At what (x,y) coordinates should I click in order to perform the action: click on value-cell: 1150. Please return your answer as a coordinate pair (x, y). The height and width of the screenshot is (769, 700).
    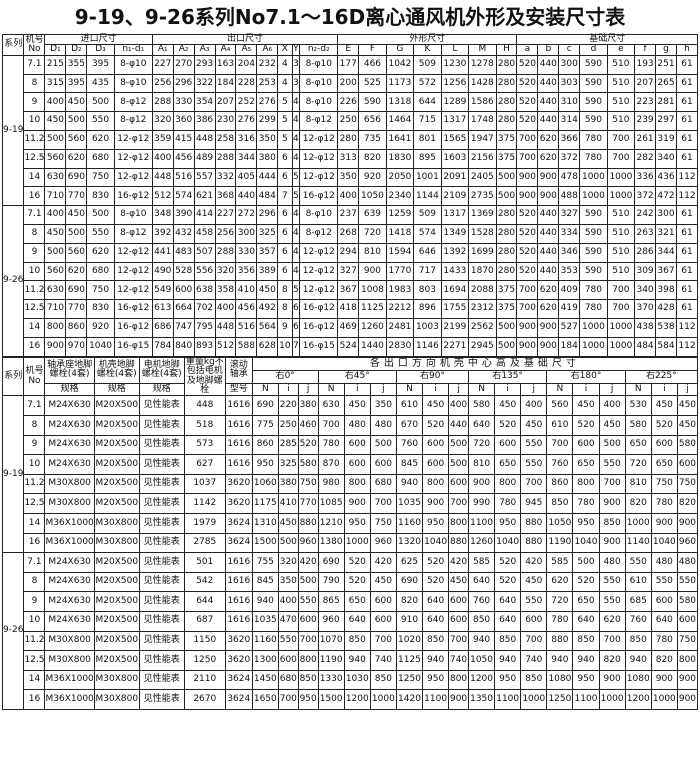
    Looking at the image, I should click on (204, 641).